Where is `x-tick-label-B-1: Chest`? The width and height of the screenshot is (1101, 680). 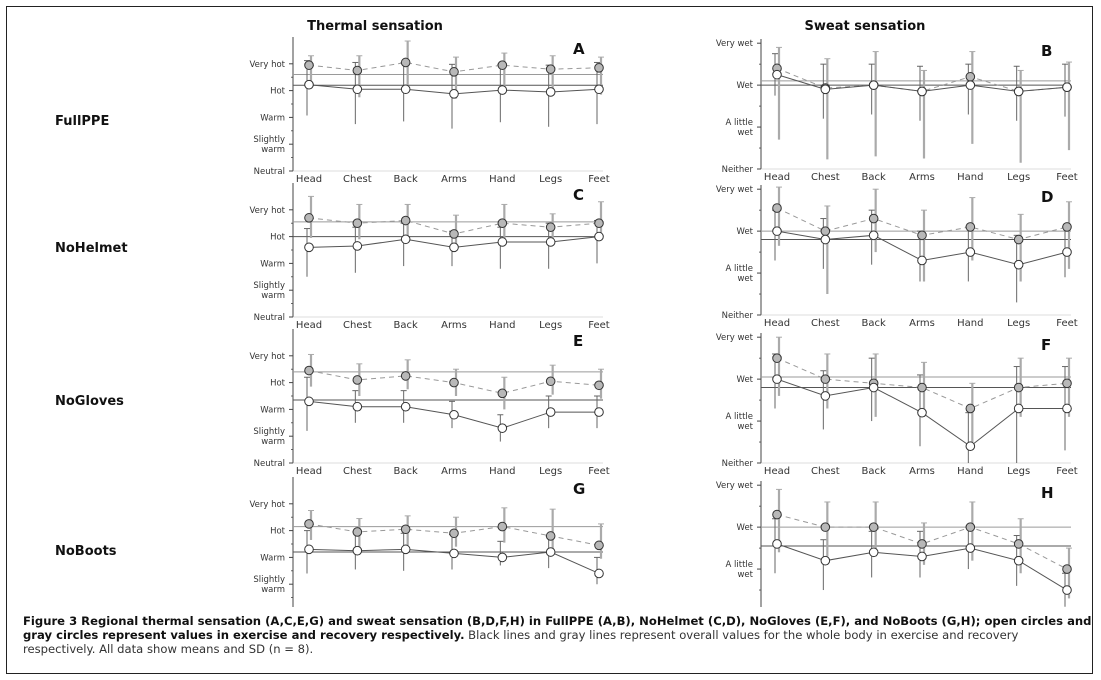 x-tick-label-B-1: Chest is located at coordinates (825, 177).